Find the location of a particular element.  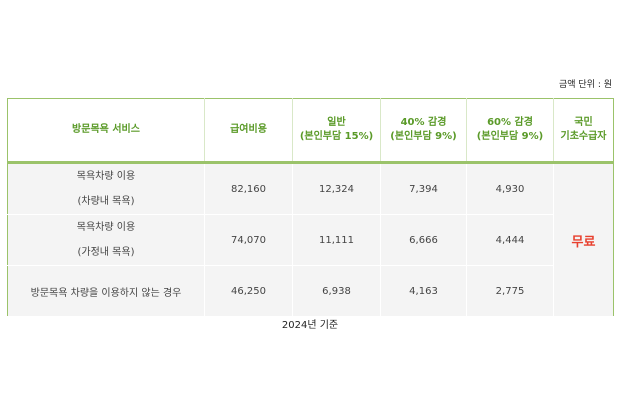

r40-cell: 4,163 is located at coordinates (423, 291).